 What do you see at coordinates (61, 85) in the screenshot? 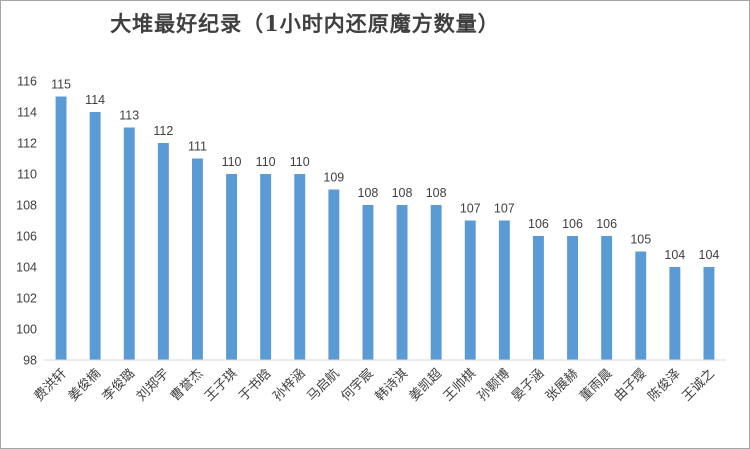
I see `data-label: 115` at bounding box center [61, 85].